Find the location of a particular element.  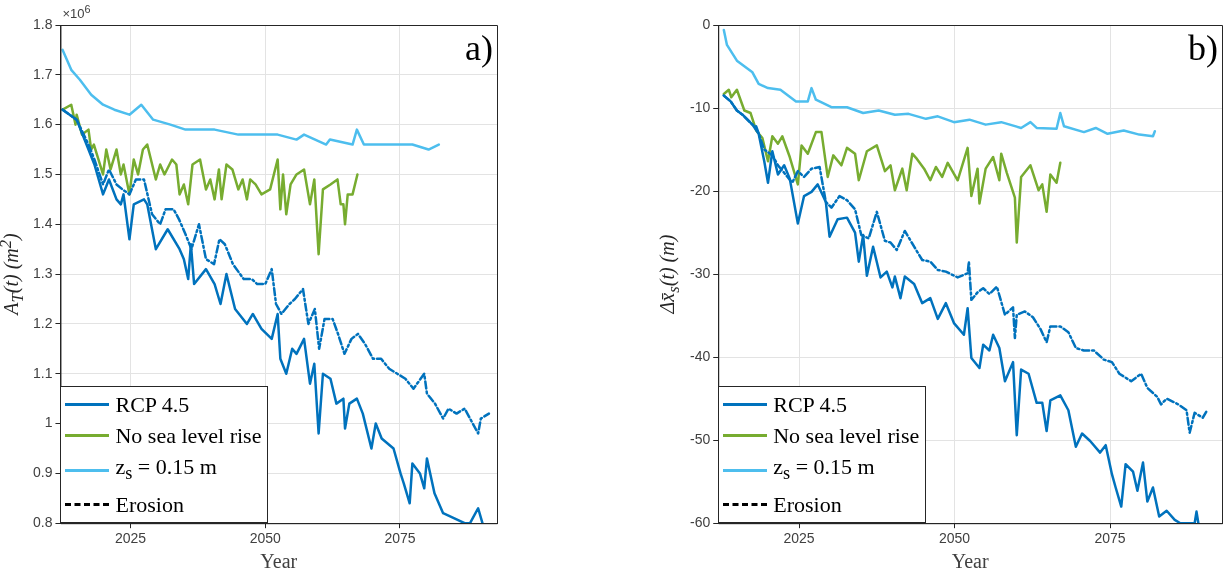

y-tick-label: 1.2 is located at coordinates (42, 322).